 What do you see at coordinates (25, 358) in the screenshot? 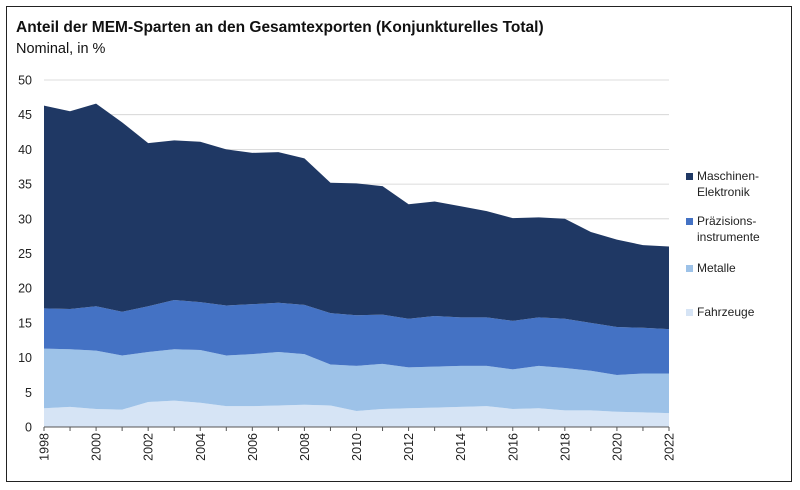
I see `y-tick-label: 10` at bounding box center [25, 358].